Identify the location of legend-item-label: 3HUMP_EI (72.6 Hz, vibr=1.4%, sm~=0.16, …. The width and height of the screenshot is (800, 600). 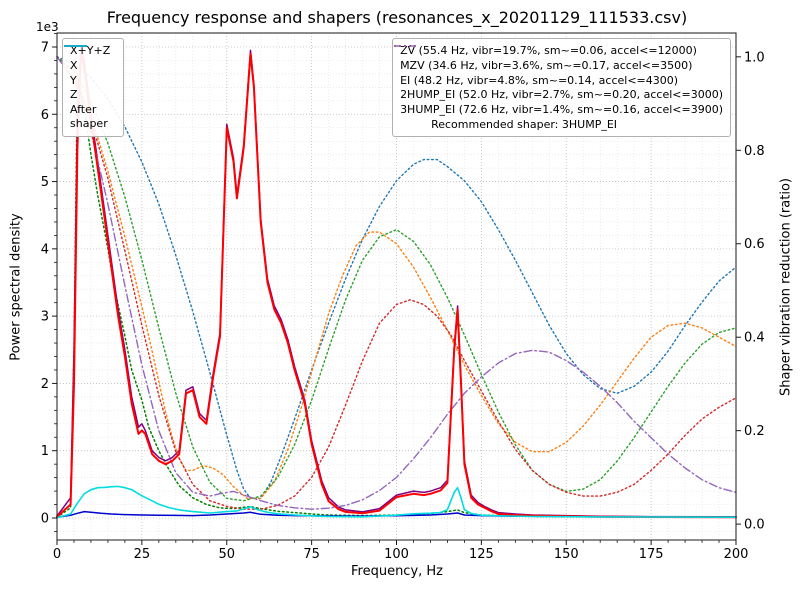
(561, 109).